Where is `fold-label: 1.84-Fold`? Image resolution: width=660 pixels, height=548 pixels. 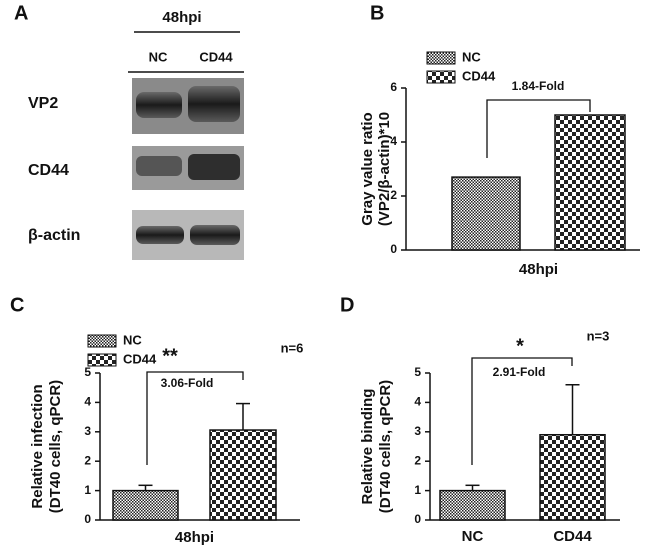 fold-label: 1.84-Fold is located at coordinates (538, 86).